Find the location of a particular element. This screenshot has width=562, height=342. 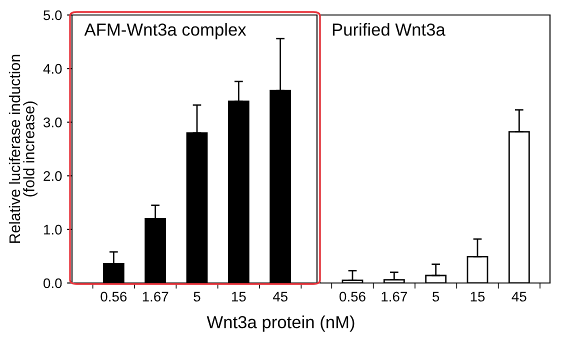

y-axis-title: Relative luciferase induction (fold increase) is located at coordinates (23, 148).